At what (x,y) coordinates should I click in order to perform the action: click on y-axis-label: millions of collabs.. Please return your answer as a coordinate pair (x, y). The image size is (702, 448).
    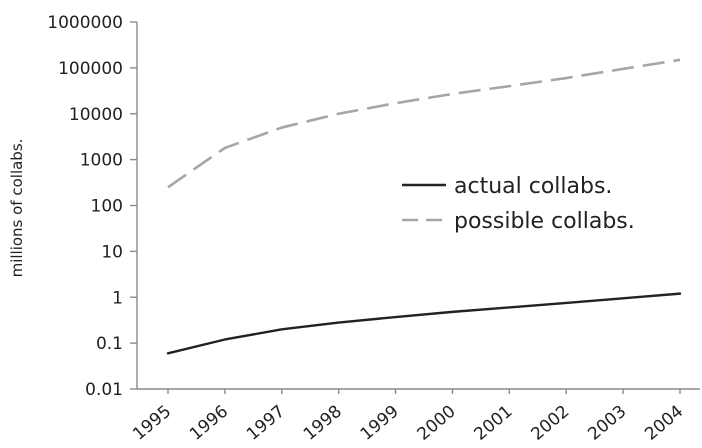
    Looking at the image, I should click on (17, 208).